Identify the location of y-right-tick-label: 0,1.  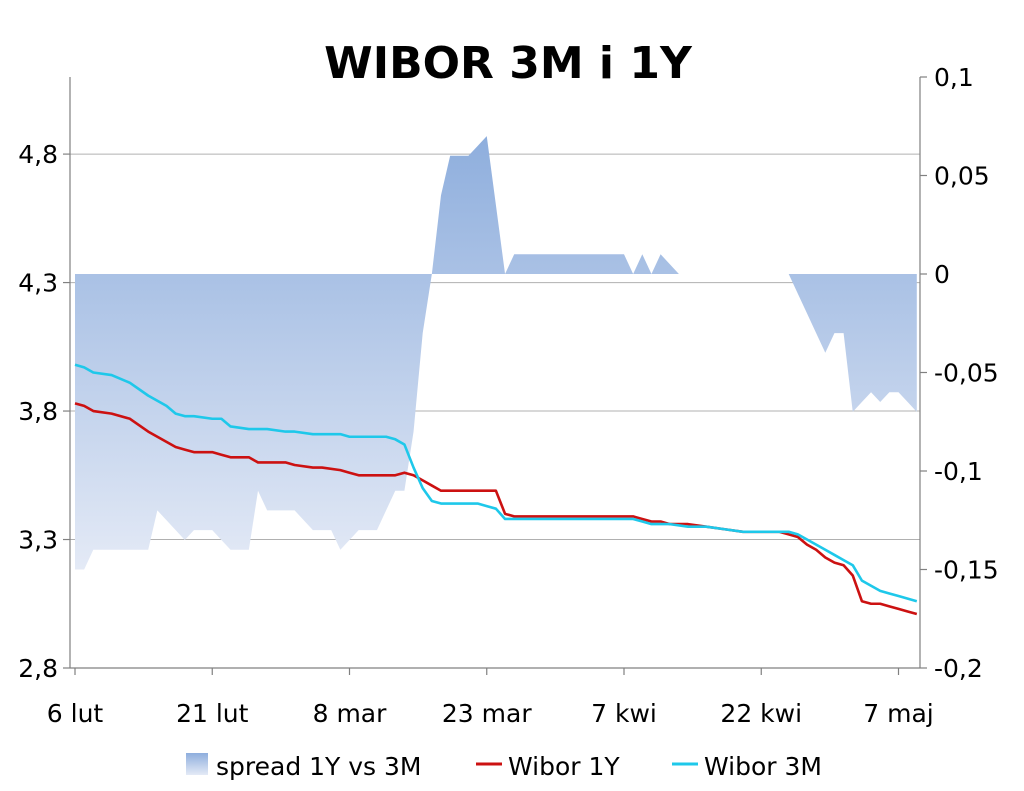
(954, 77).